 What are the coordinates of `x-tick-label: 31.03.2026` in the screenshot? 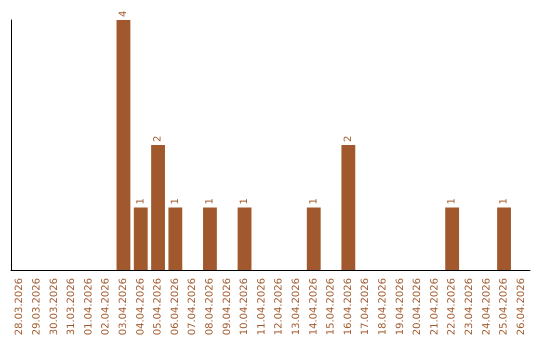 It's located at (72, 307).